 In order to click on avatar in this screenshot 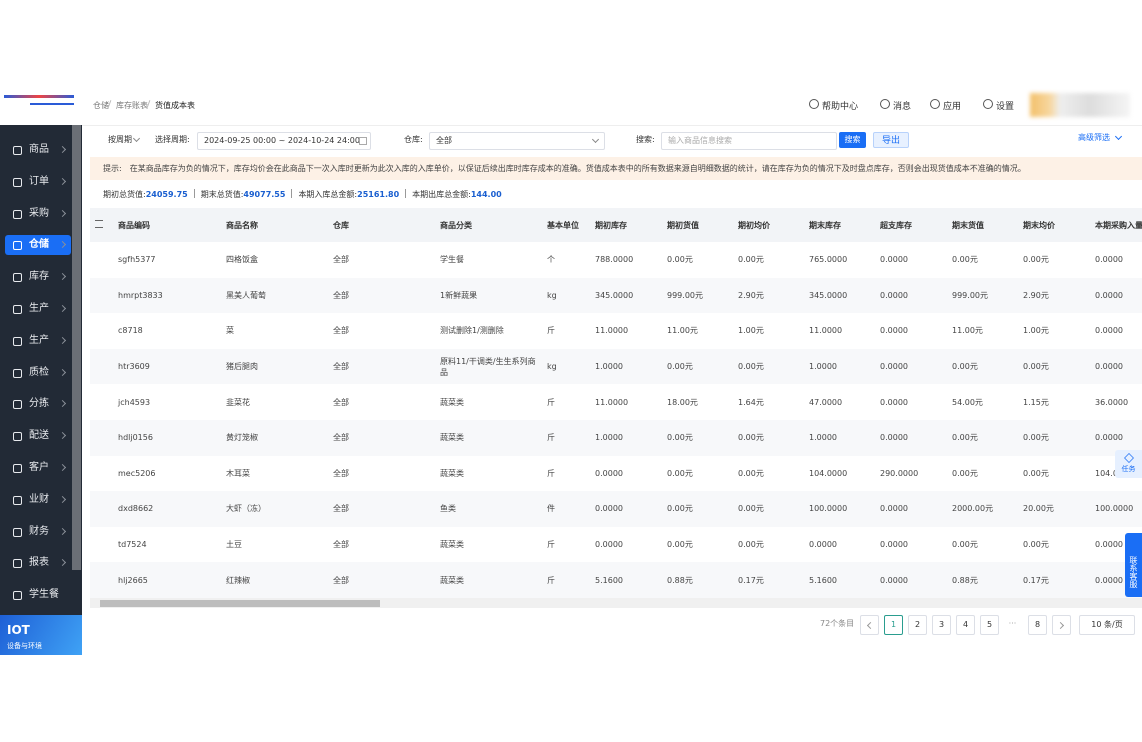, I will do `click(1080, 105)`.